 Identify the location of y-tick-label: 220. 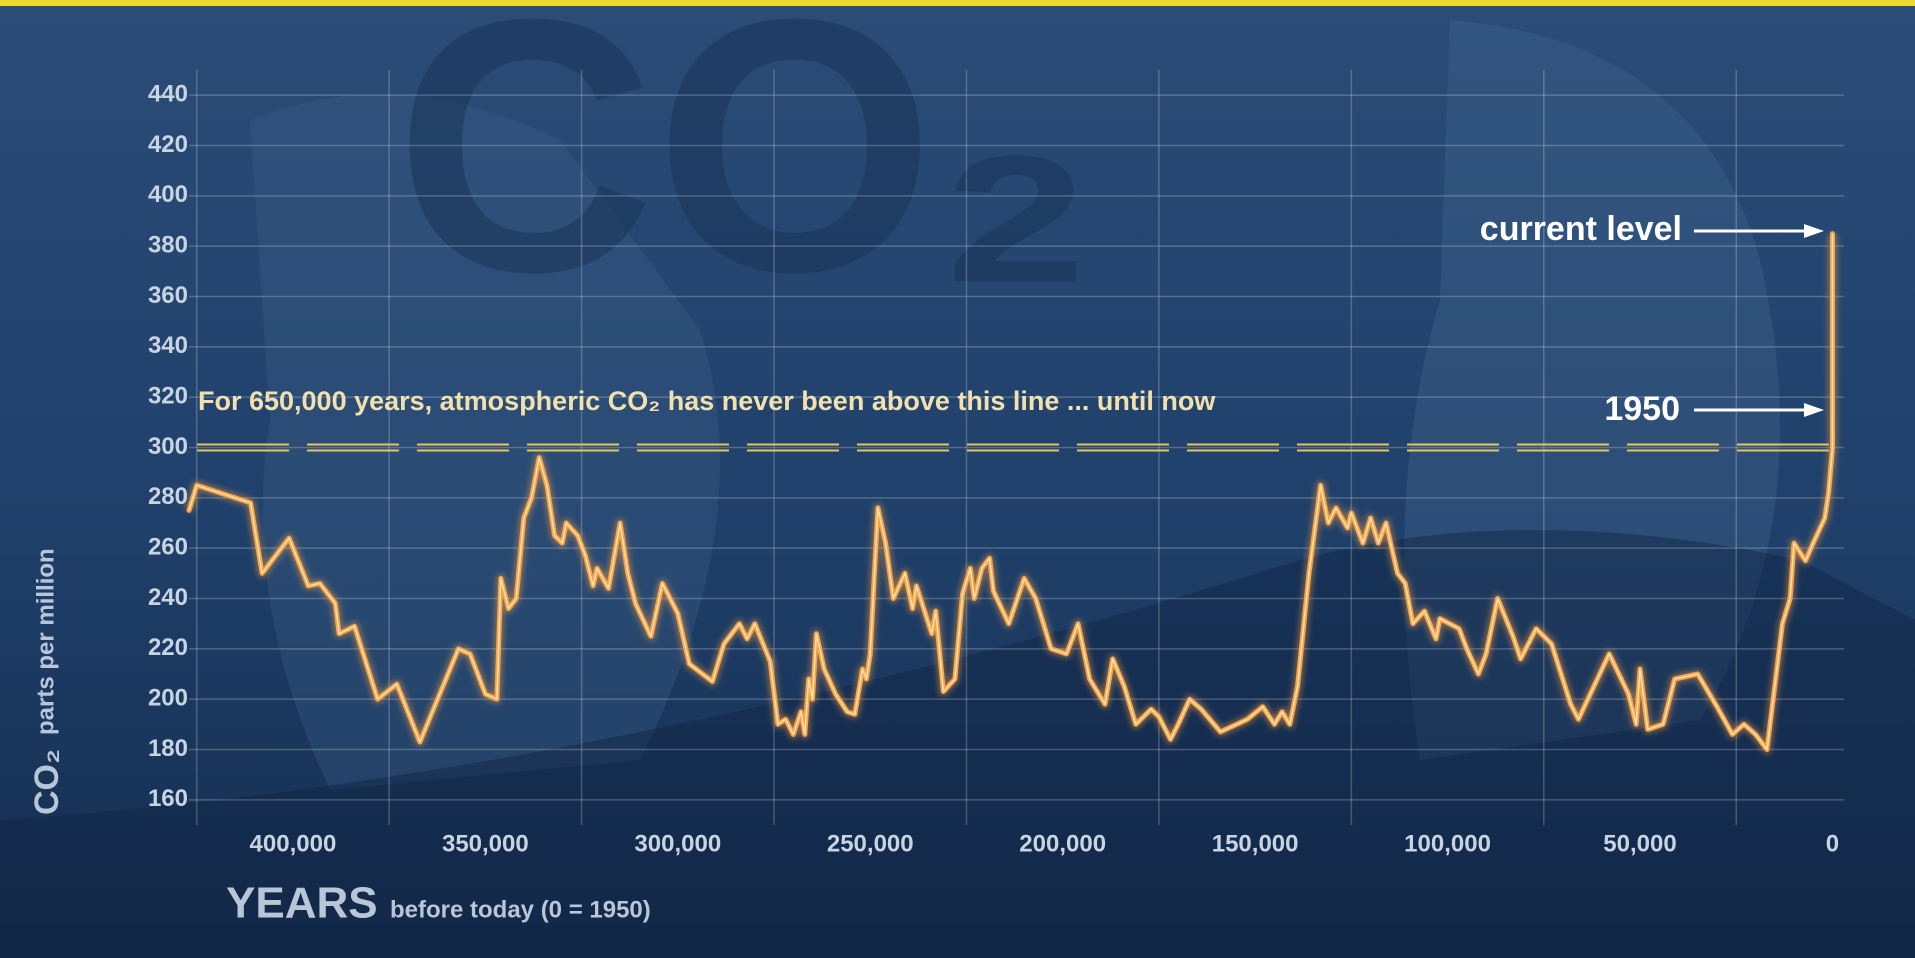
(168, 647).